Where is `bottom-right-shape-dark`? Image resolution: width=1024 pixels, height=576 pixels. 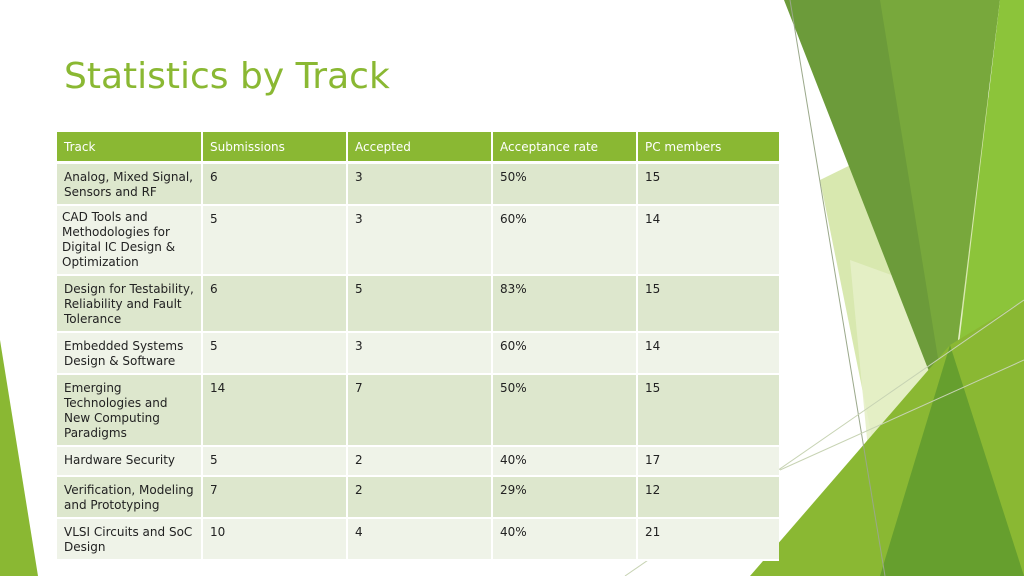
bottom-right-shape-dark is located at coordinates (952, 460).